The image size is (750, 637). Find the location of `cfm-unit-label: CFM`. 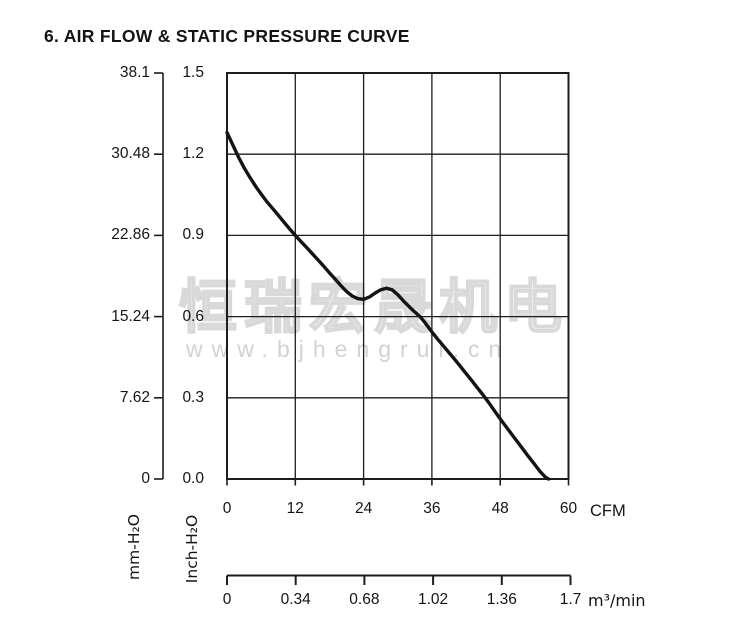

cfm-unit-label: CFM is located at coordinates (608, 511).